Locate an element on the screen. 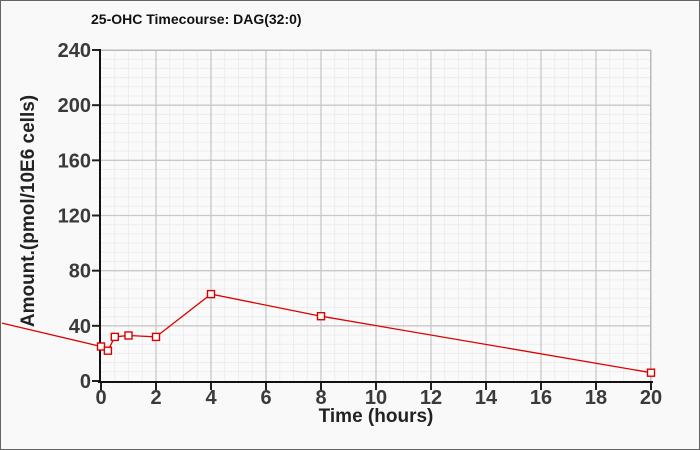 Image resolution: width=700 pixels, height=450 pixels. x-tick-label: 16 is located at coordinates (541, 398).